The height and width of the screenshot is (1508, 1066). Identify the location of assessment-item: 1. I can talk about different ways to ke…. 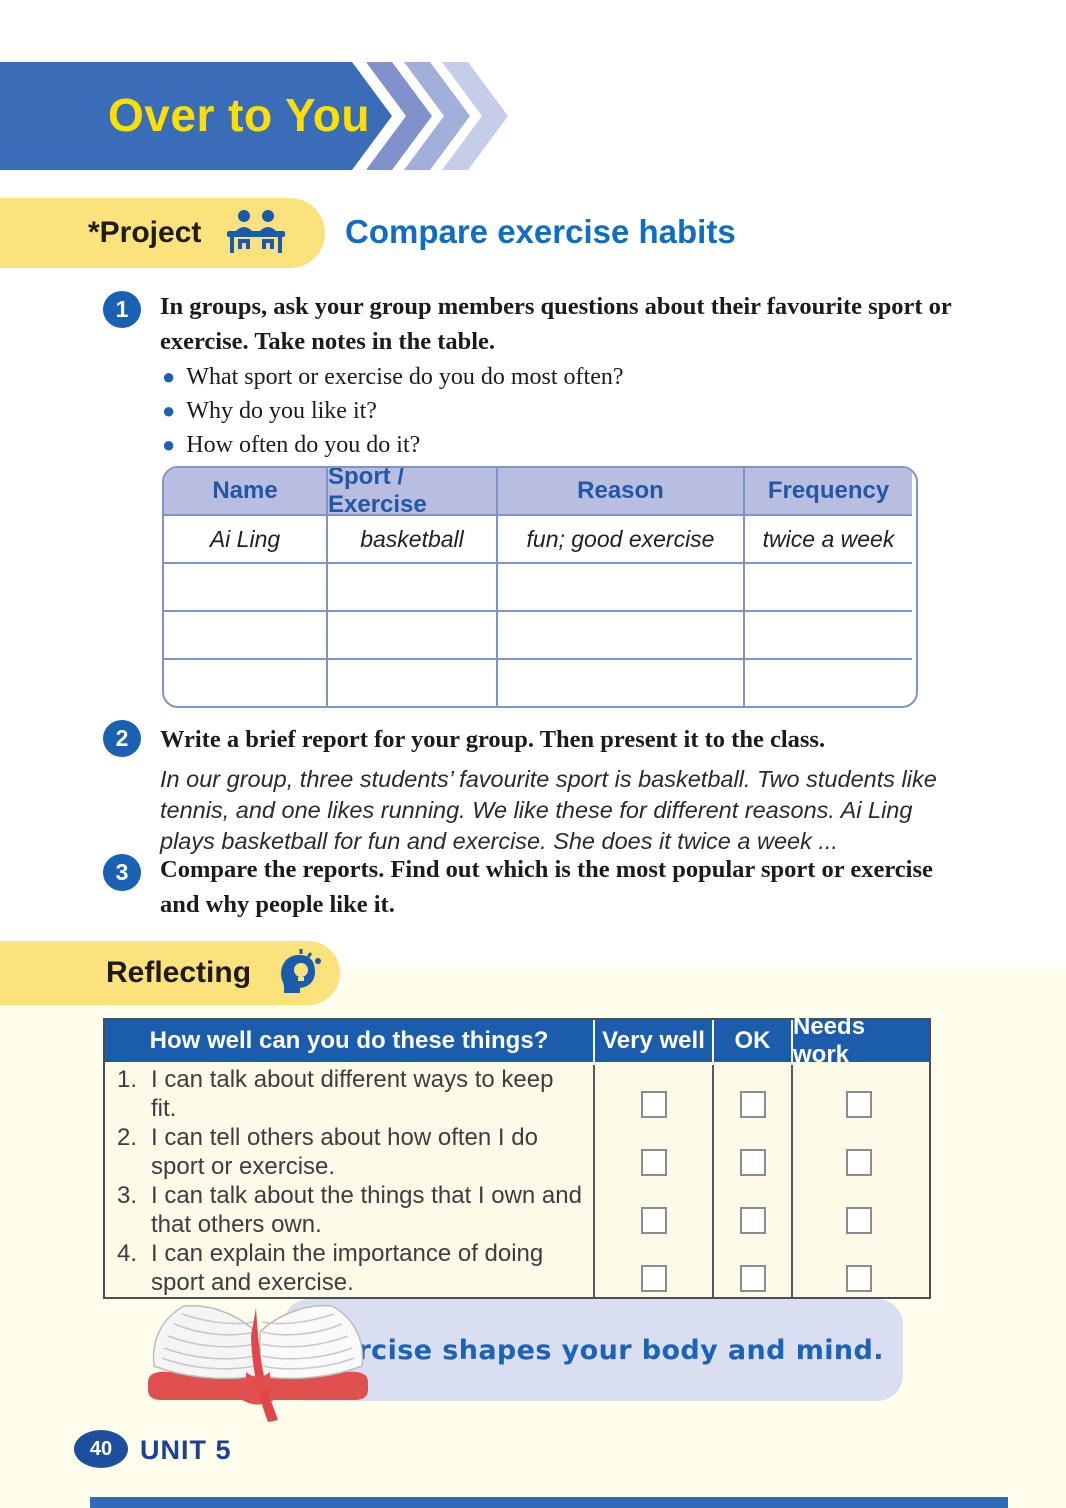
(349, 1094).